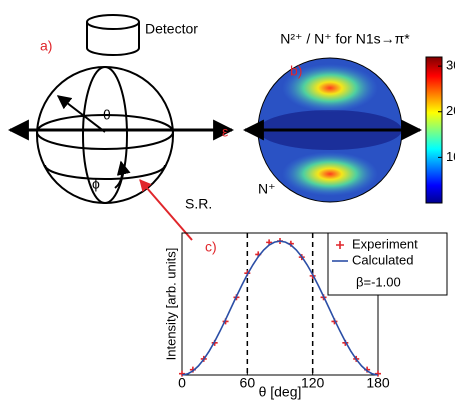  I want to click on phi-label: ϕ, so click(96, 184).